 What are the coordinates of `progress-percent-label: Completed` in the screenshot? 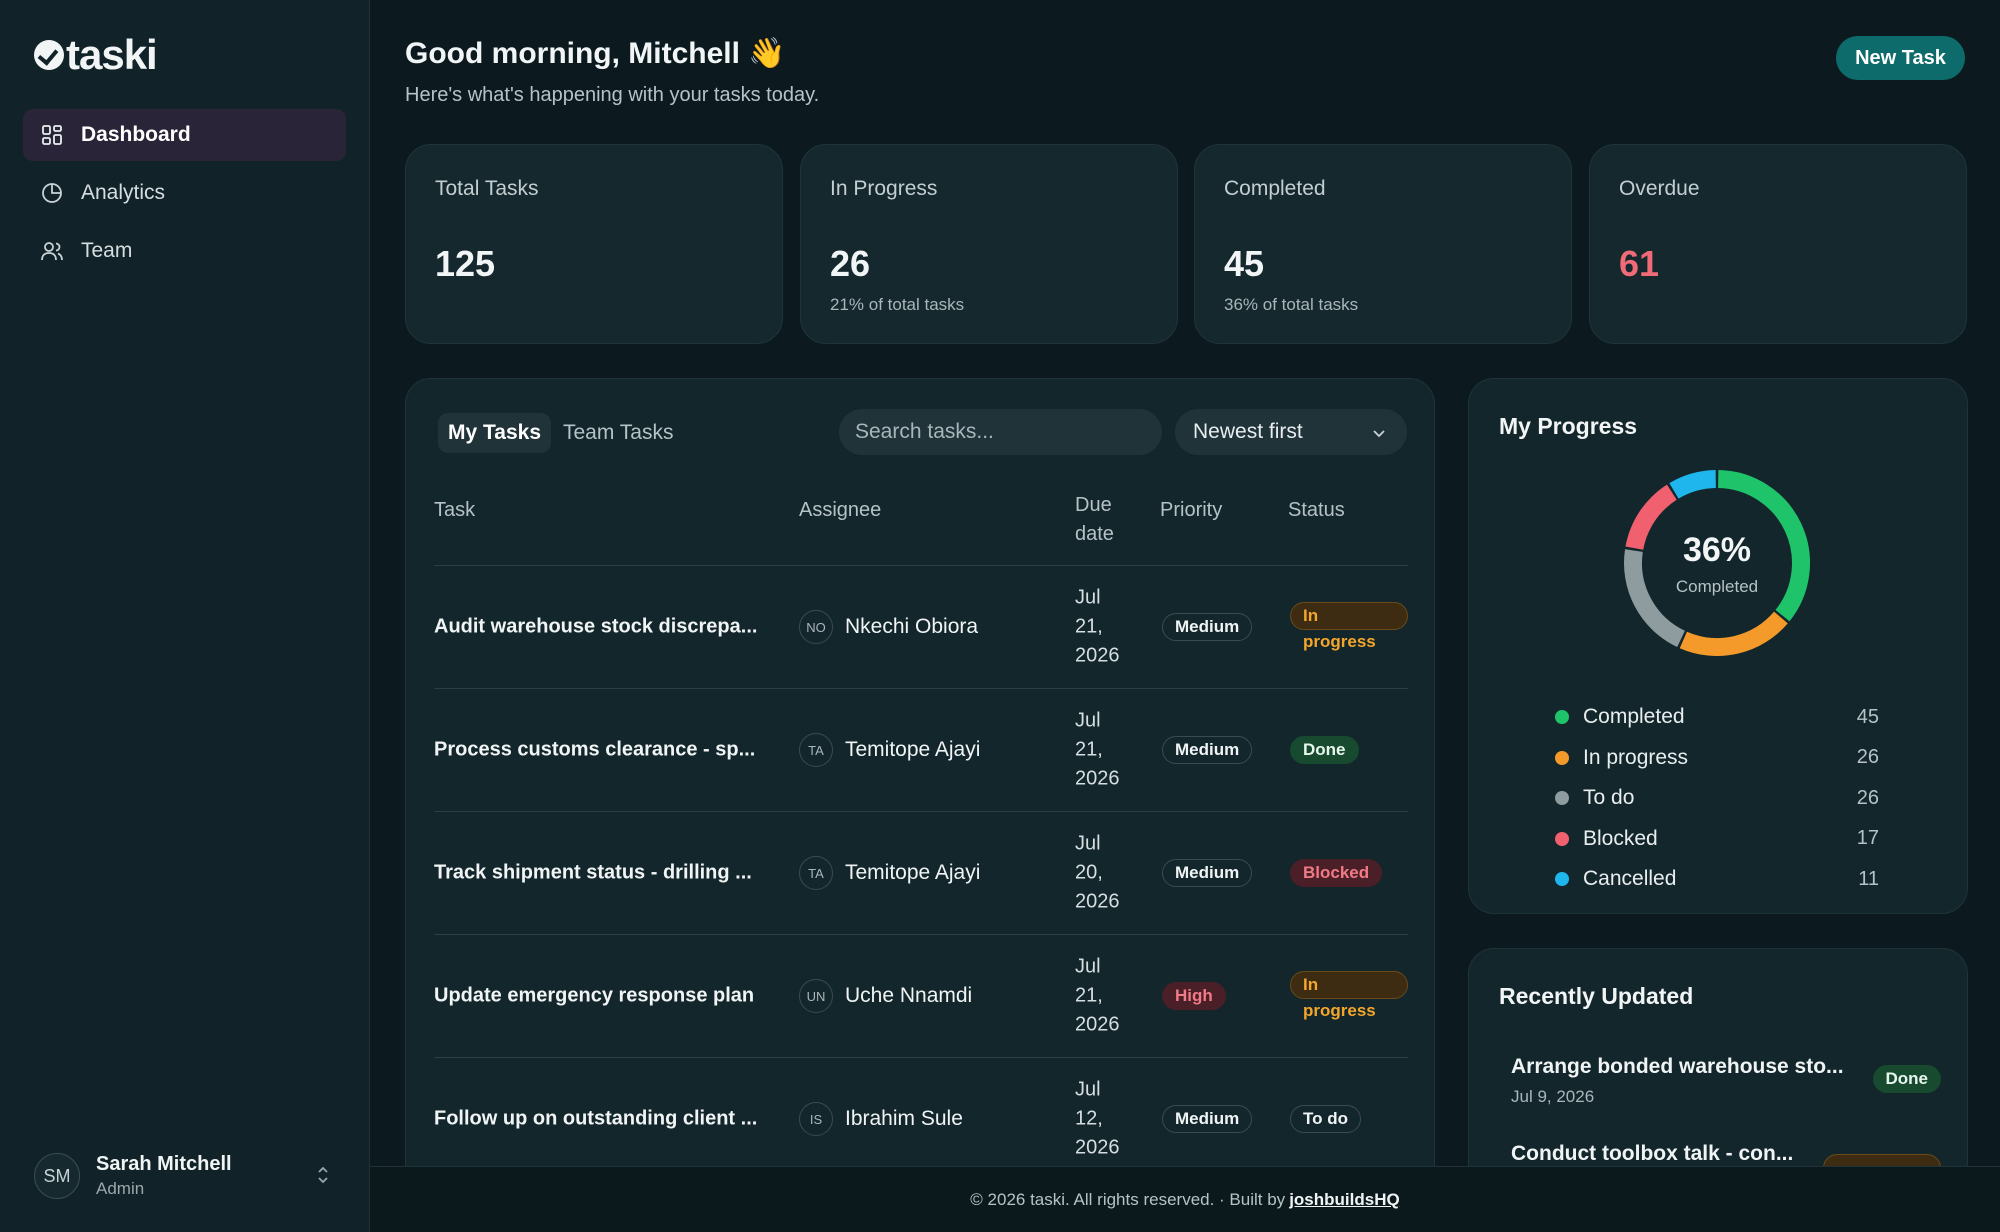 It's located at (1717, 586).